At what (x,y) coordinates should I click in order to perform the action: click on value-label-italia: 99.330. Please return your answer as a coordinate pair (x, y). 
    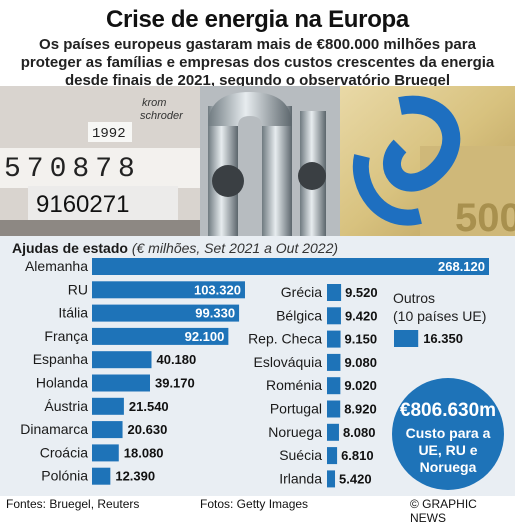
    Looking at the image, I should click on (215, 313).